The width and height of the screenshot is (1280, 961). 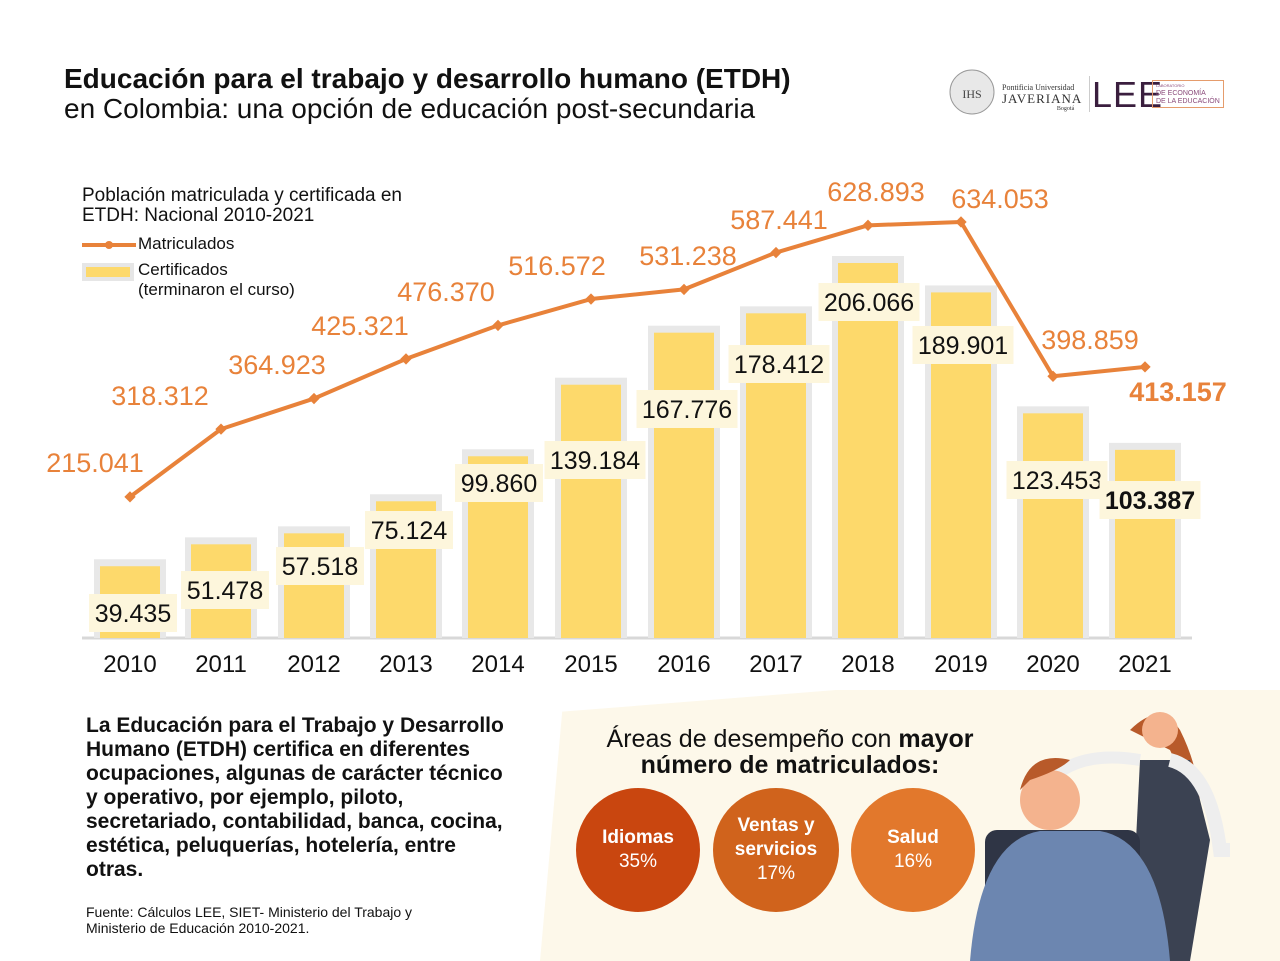 I want to click on lee-subtitle: LABORATORIO DE ECONOMÍA DE LA EDUCACIÓN, so click(x=1188, y=94).